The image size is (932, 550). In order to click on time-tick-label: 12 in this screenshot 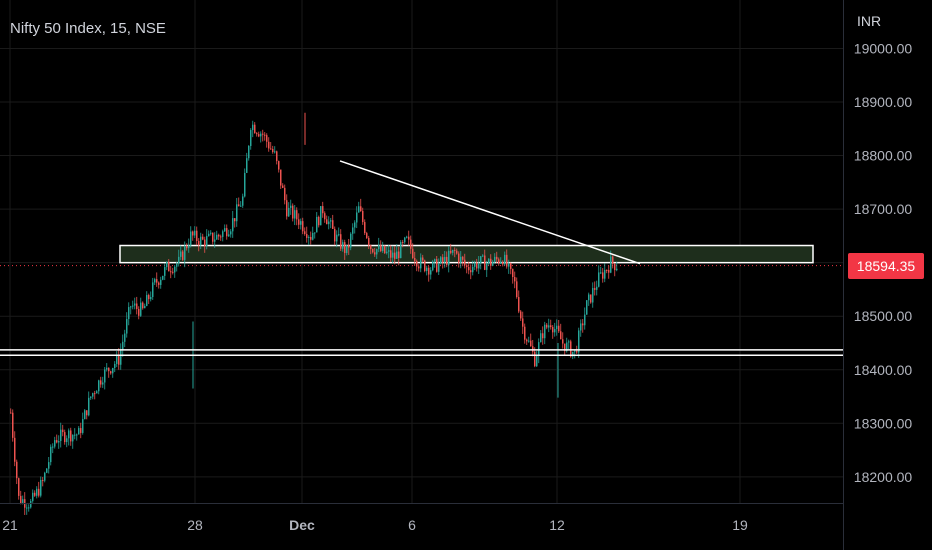, I will do `click(557, 525)`.